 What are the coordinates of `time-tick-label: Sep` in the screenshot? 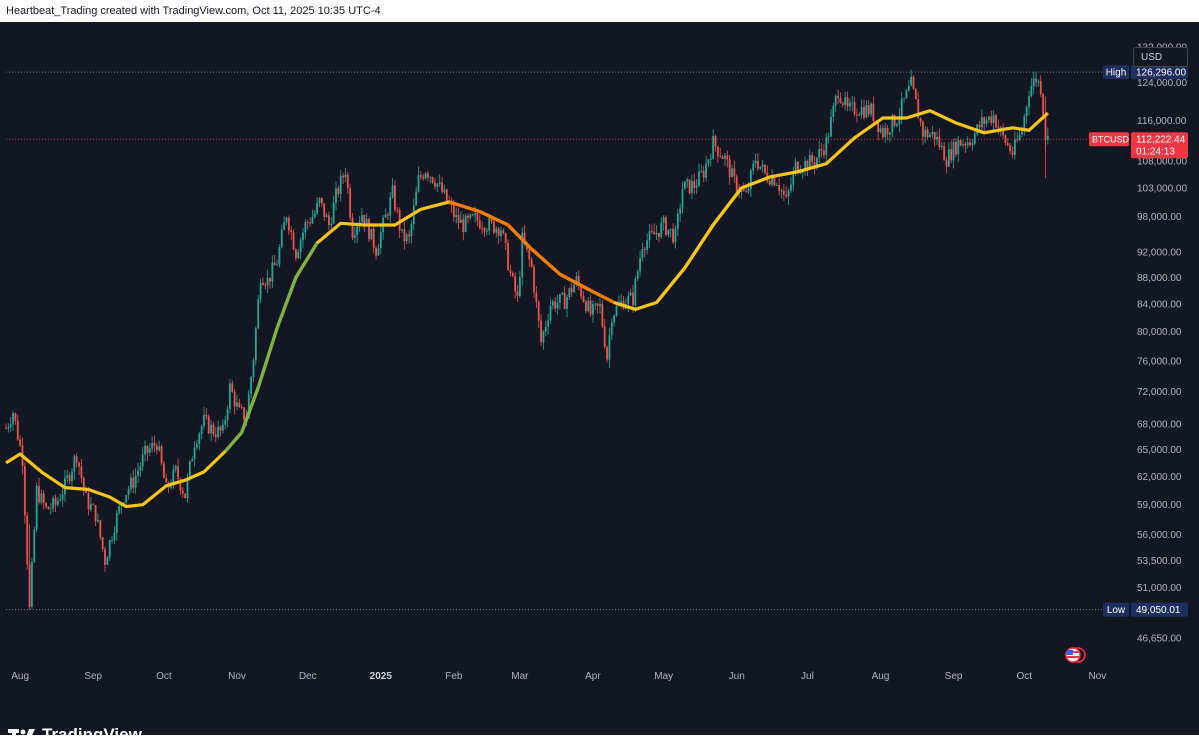 It's located at (954, 676).